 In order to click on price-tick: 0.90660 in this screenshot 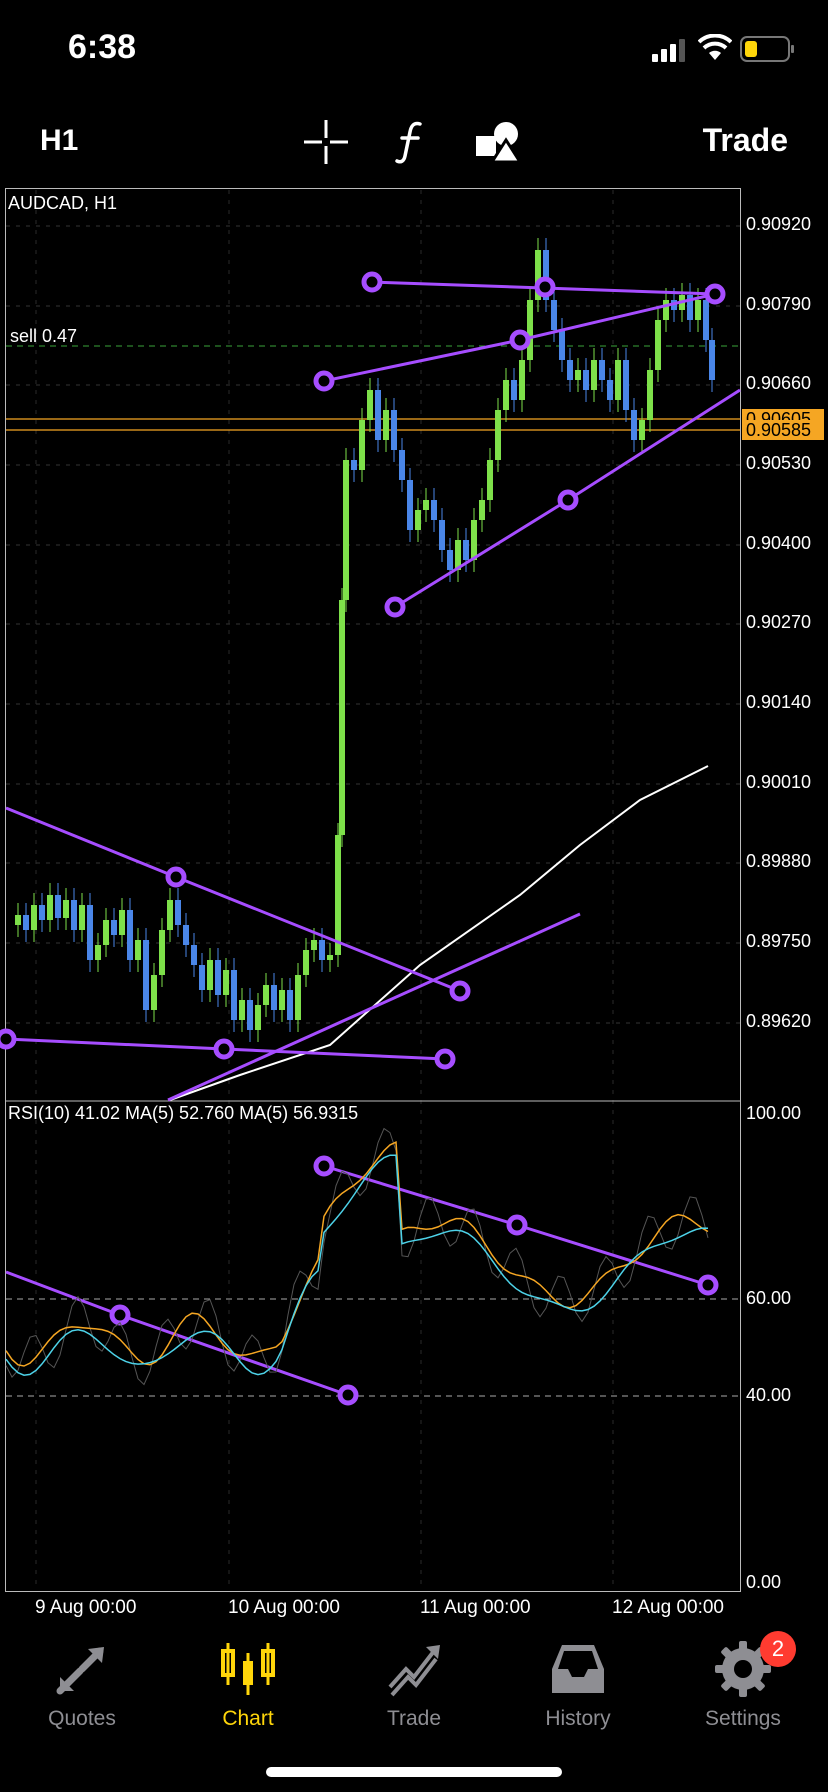, I will do `click(779, 383)`.